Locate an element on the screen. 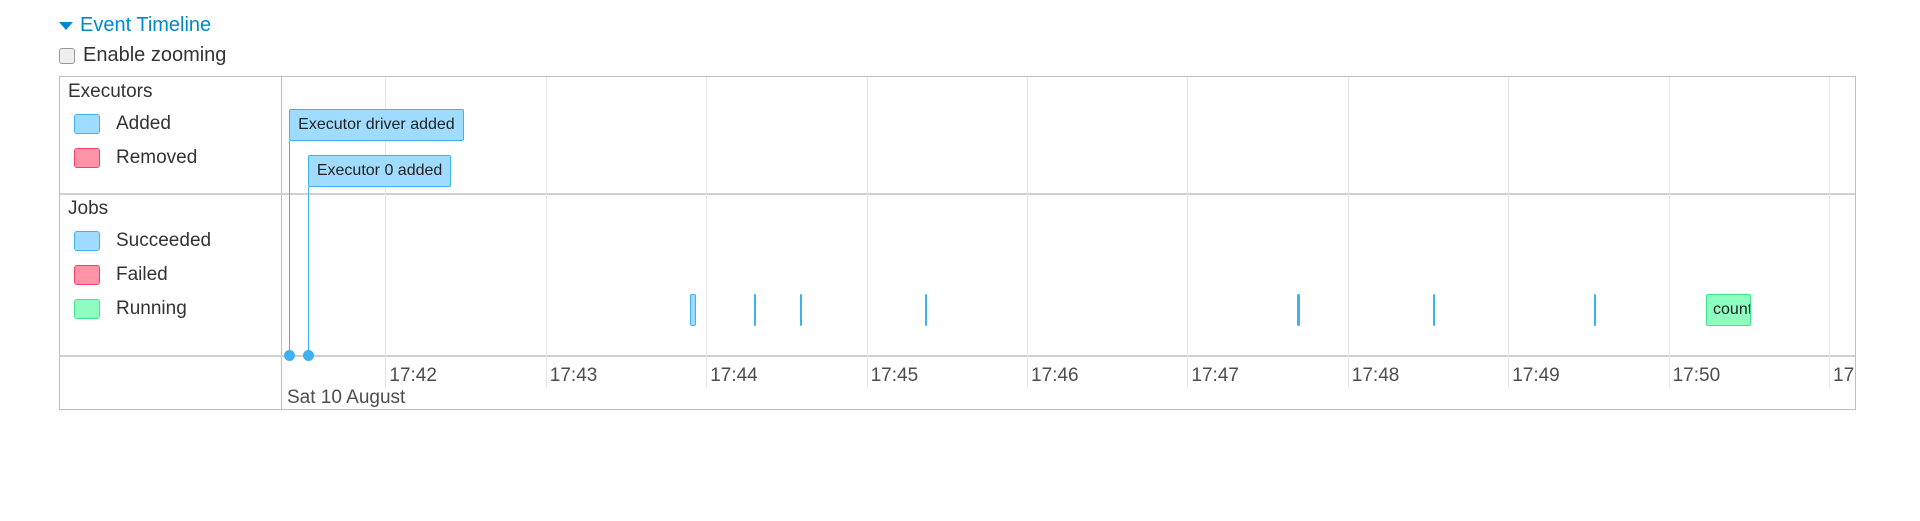 The image size is (1920, 521). legend-item-removed: Removed is located at coordinates (135, 158).